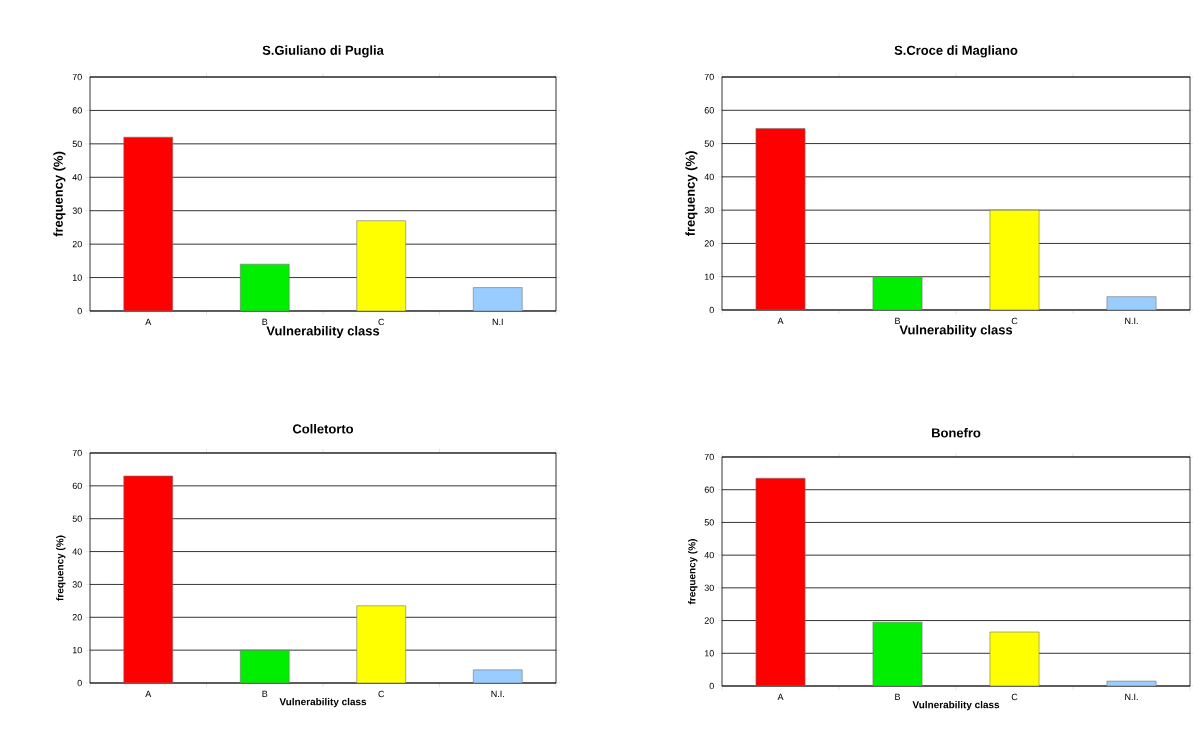 The height and width of the screenshot is (738, 1193). Describe the element at coordinates (323, 428) in the screenshot. I see `chart-title: Colletorto` at that location.